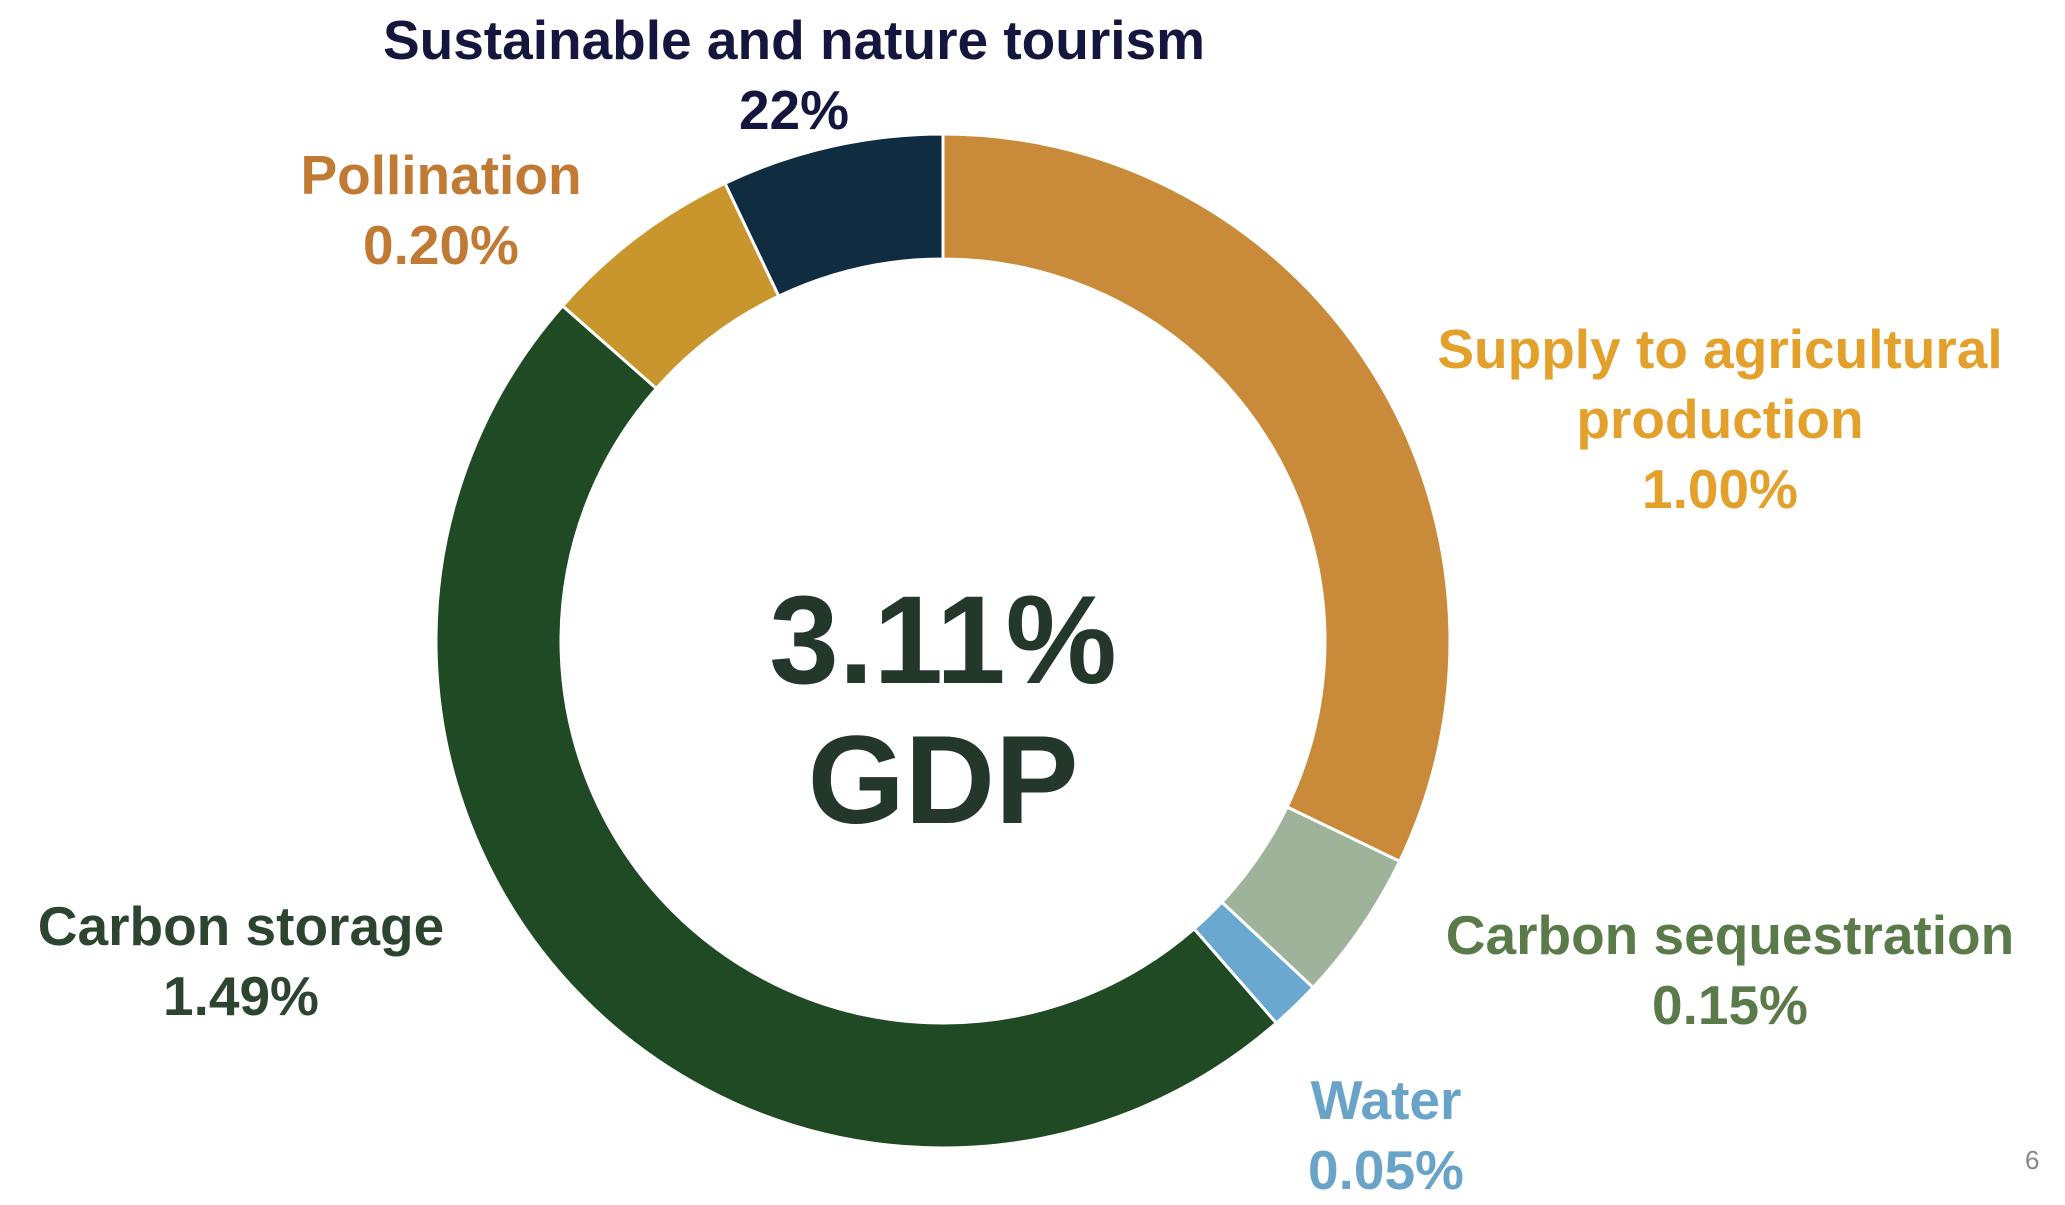 This screenshot has width=2065, height=1205. I want to click on category-name: Water, so click(1386, 1100).